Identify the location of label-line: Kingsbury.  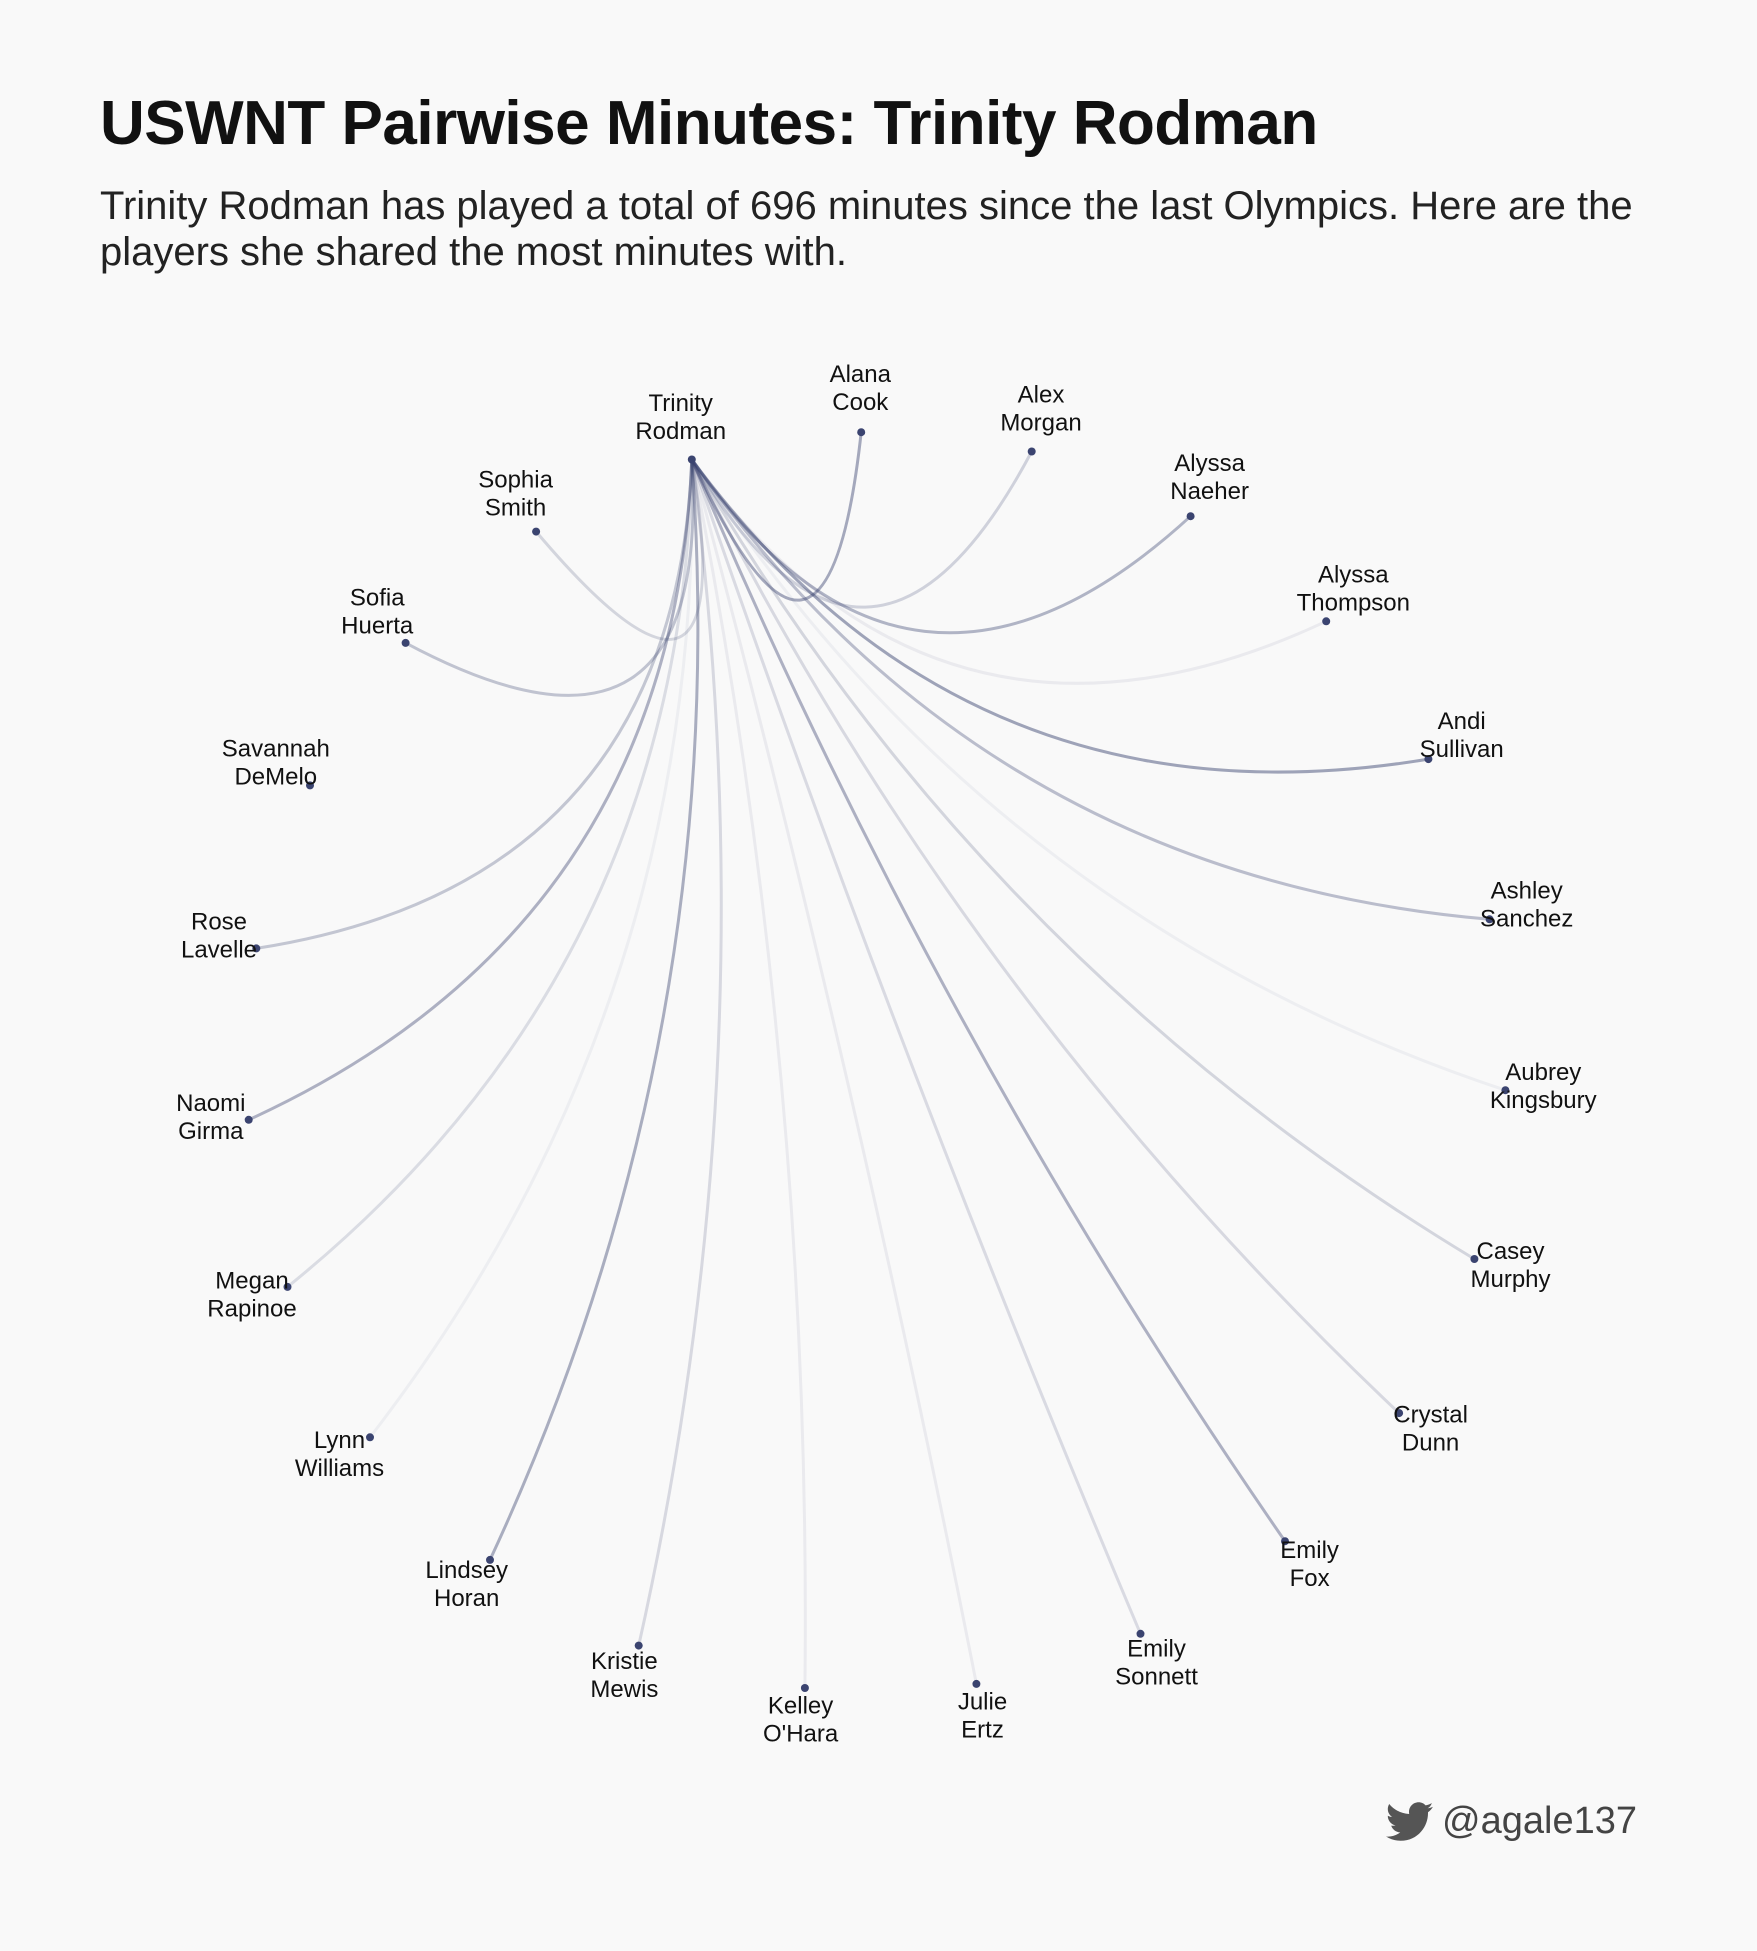
(1543, 1100).